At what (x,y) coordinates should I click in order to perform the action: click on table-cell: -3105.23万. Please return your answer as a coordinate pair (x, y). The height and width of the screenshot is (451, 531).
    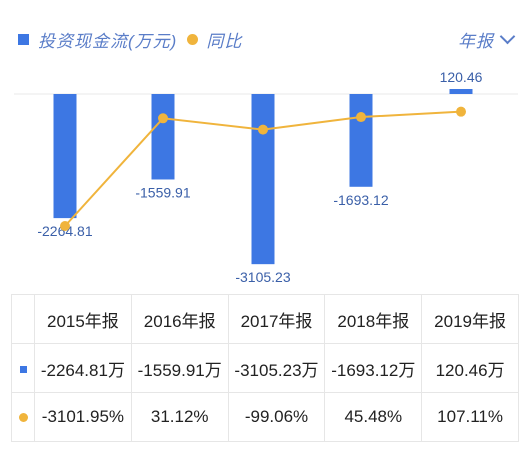
    Looking at the image, I should click on (276, 368).